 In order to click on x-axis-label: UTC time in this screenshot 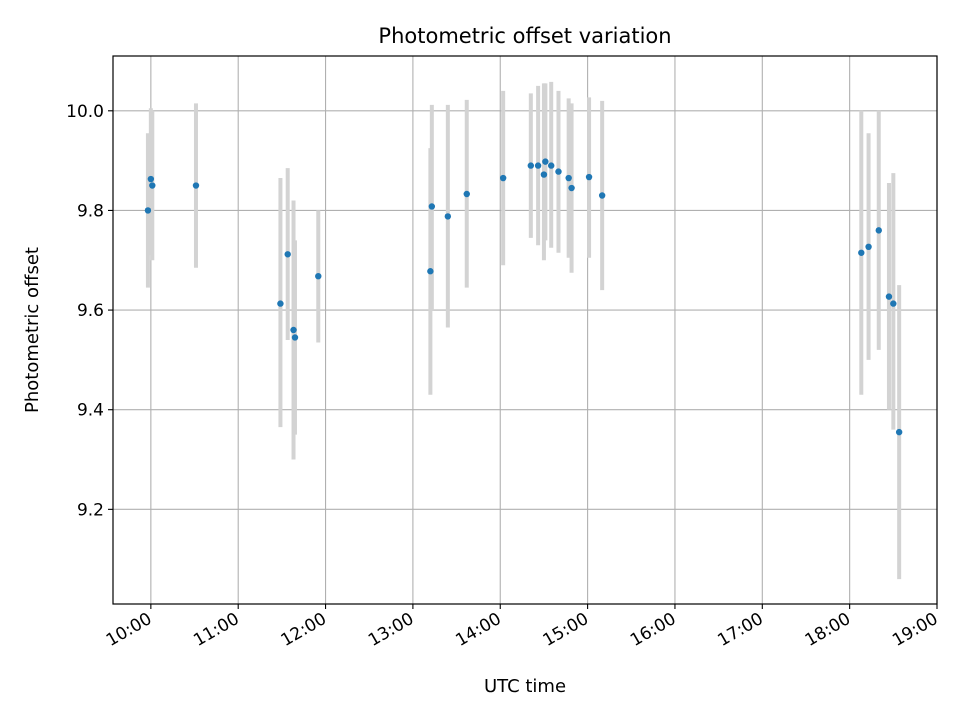, I will do `click(525, 686)`.